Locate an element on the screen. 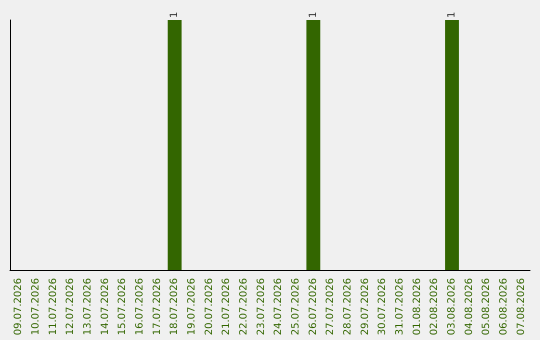 The width and height of the screenshot is (540, 340). x-tick-label: 18.07.2026 is located at coordinates (174, 307).